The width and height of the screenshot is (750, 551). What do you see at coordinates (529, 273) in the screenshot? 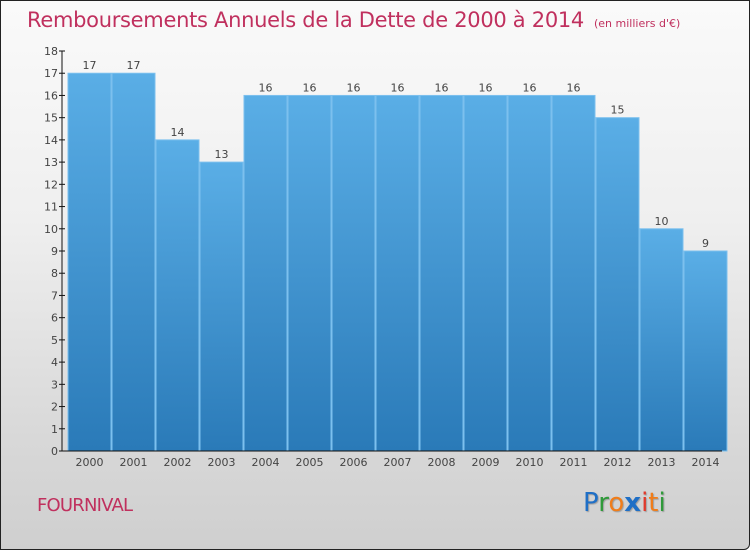
I see `bar-2010` at bounding box center [529, 273].